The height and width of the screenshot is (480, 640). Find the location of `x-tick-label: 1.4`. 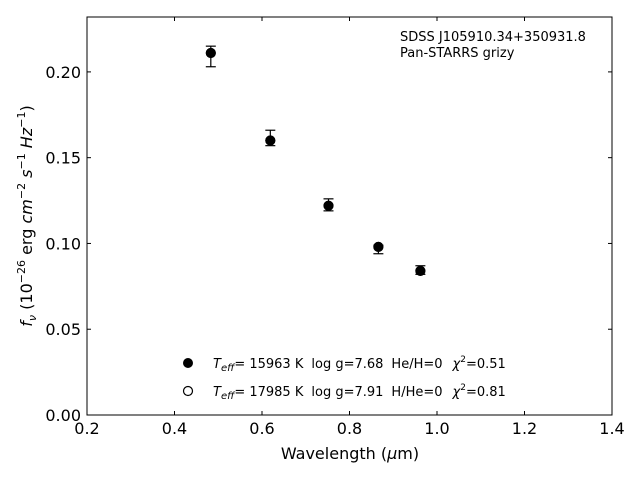

x-tick-label: 1.4 is located at coordinates (611, 428).